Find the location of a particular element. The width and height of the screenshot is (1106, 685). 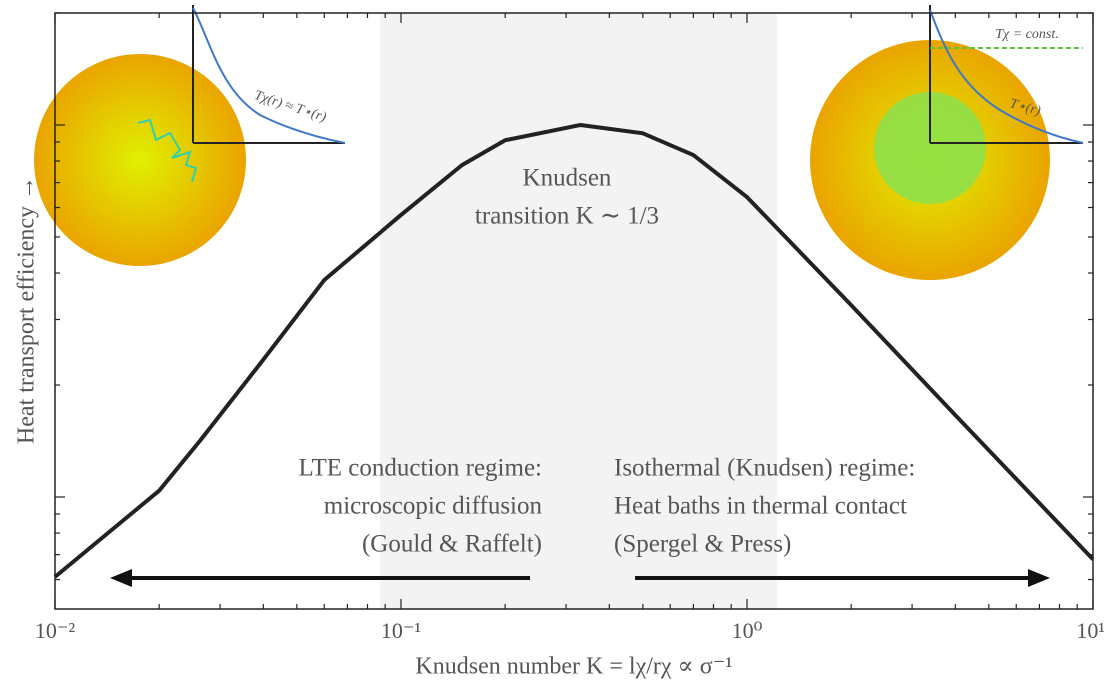

annotation: LTE conduction regime: is located at coordinates (420, 468).